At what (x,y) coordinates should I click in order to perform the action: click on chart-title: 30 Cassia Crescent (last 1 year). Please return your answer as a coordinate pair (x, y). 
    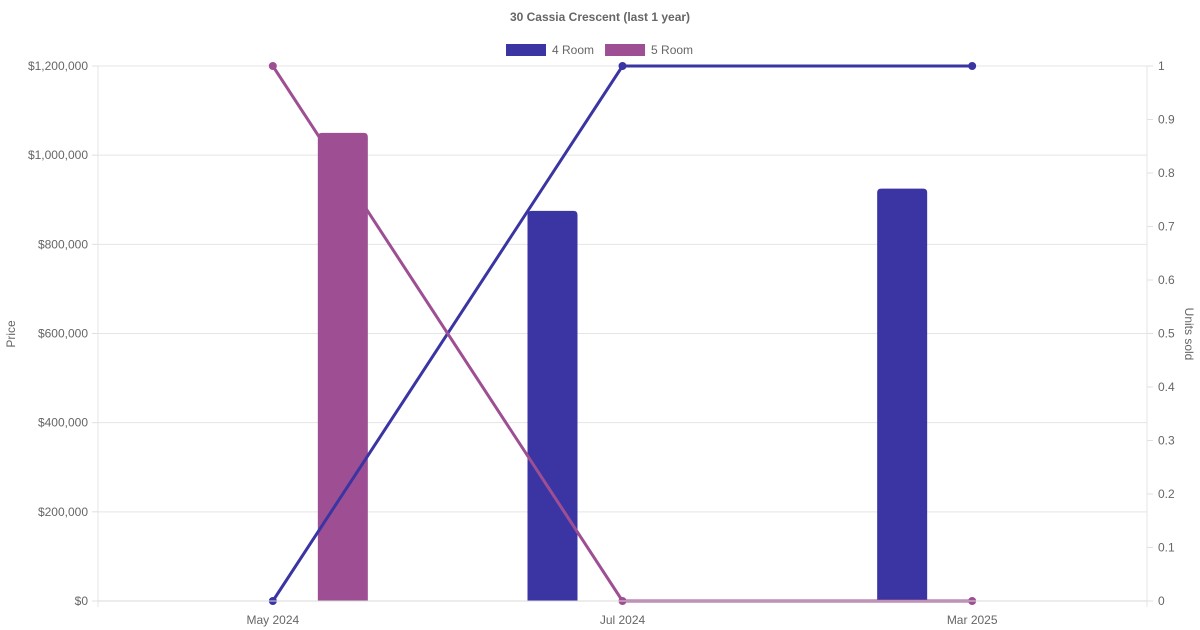
    Looking at the image, I should click on (600, 17).